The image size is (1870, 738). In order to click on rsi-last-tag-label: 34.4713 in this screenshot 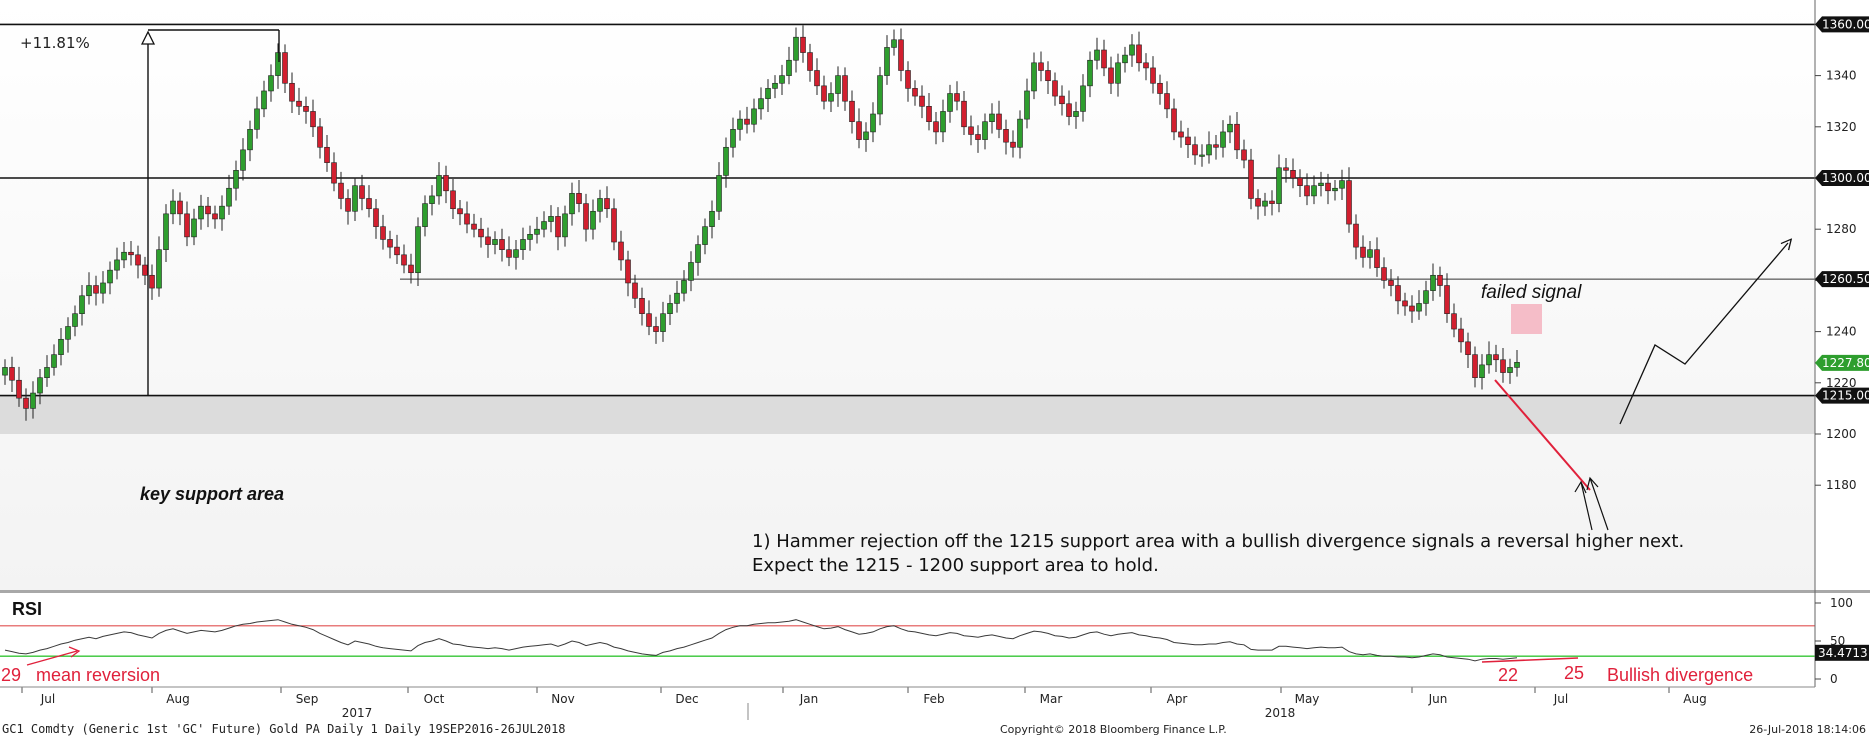, I will do `click(1843, 653)`.